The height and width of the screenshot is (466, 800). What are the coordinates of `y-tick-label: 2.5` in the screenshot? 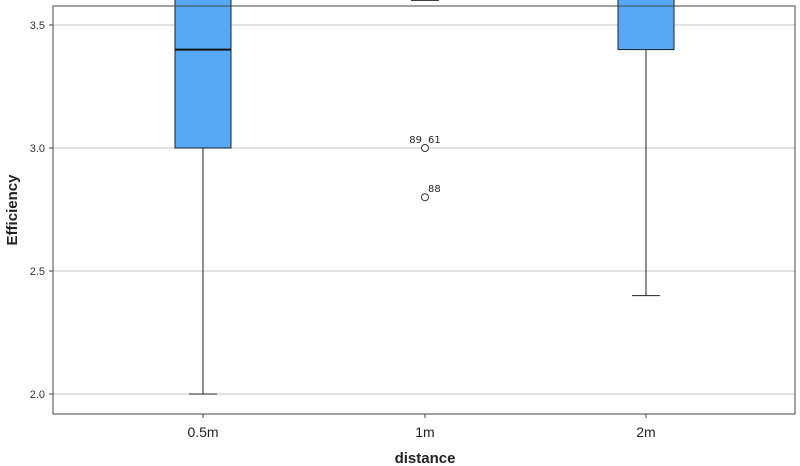 It's located at (37, 272).